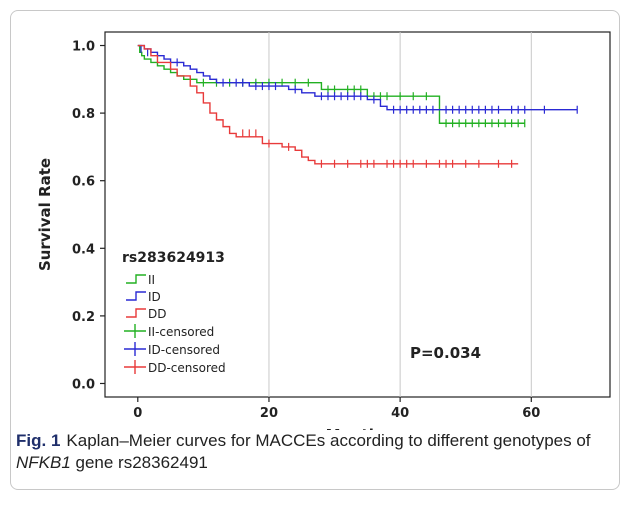 This screenshot has height=508, width=630. Describe the element at coordinates (83, 114) in the screenshot. I see `y-tick-label: 0.8` at that location.